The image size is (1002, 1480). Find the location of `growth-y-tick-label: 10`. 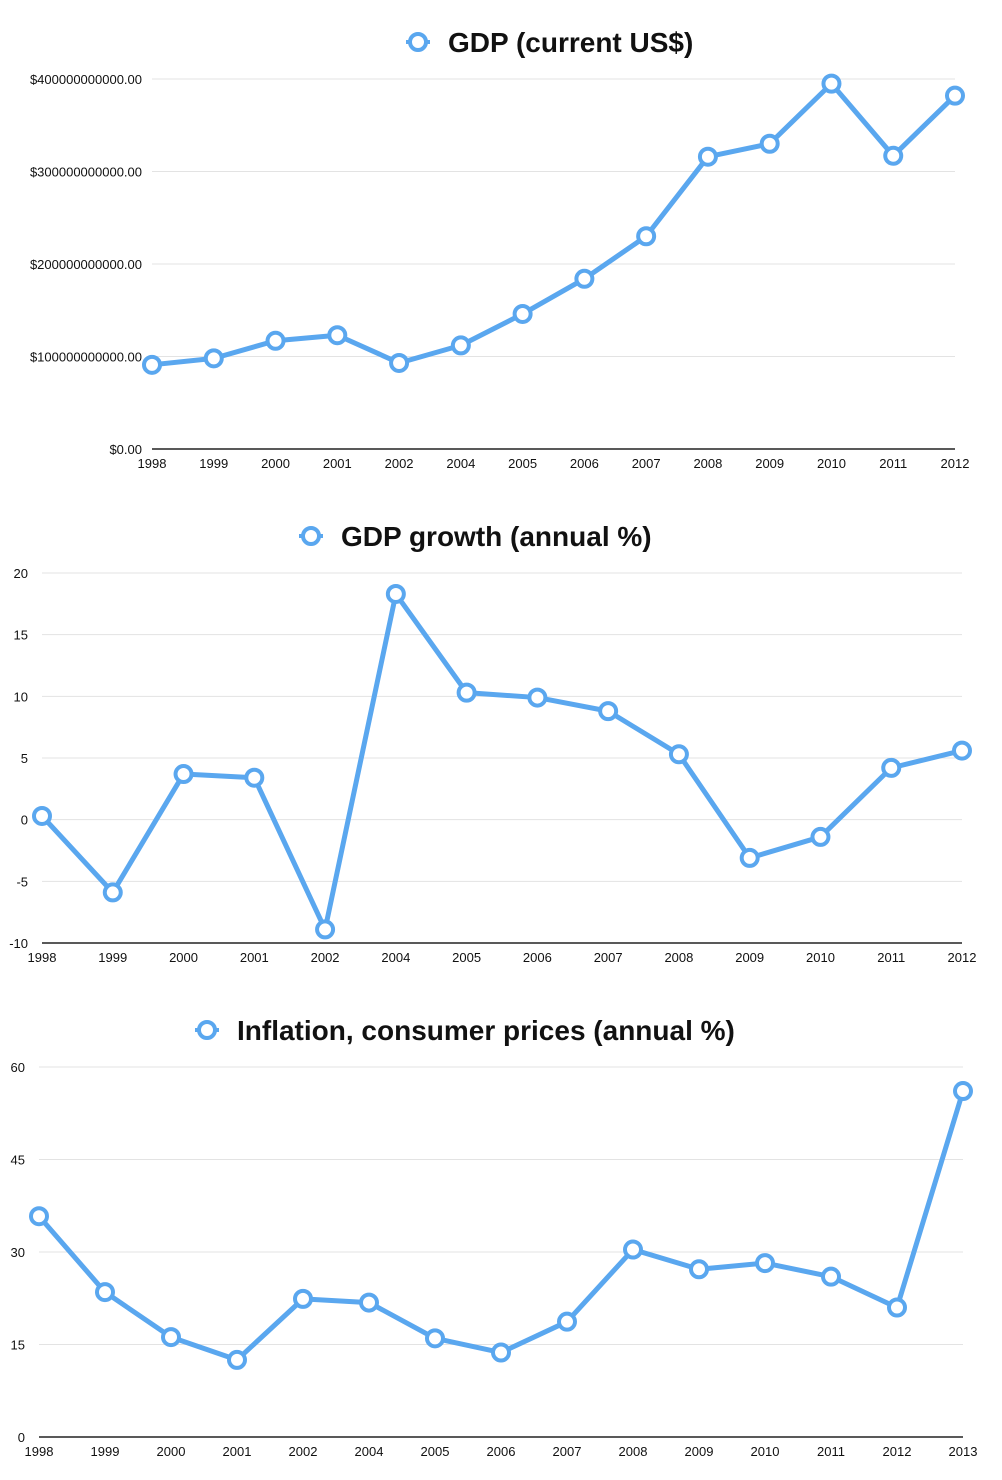

growth-y-tick-label: 10 is located at coordinates (21, 696).